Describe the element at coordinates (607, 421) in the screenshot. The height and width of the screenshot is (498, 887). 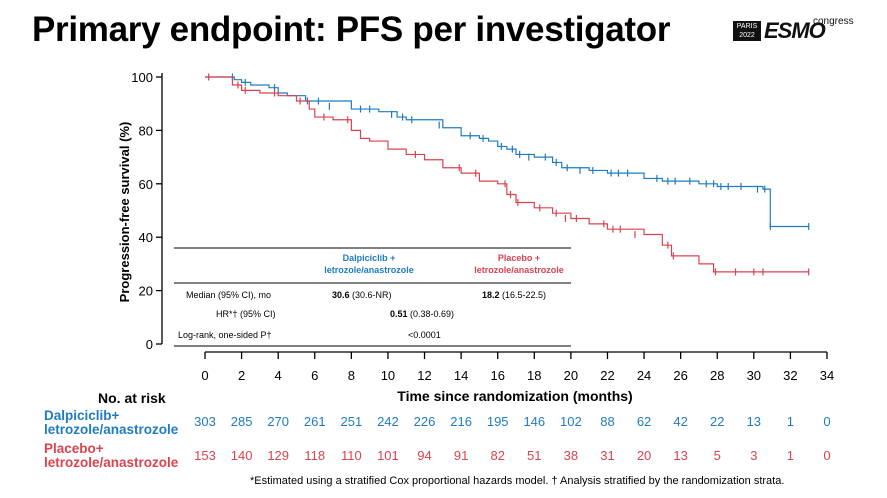
I see `dalpiciclib-risk-count: 88` at that location.